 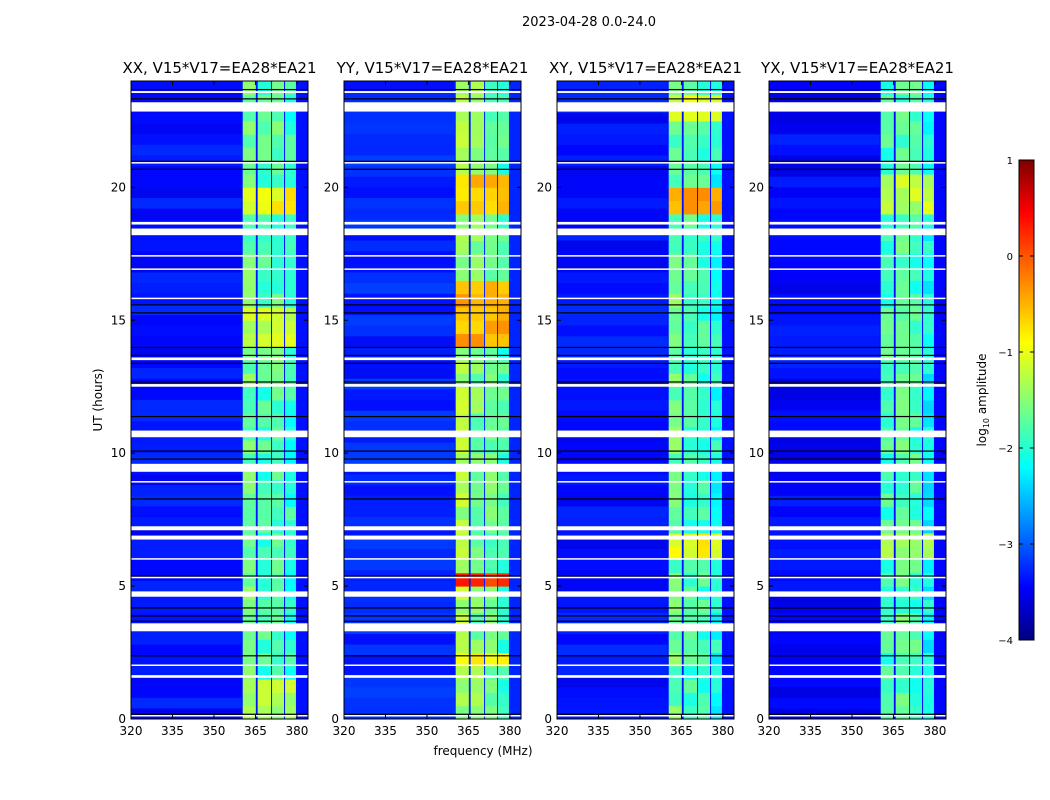 What do you see at coordinates (1026, 400) in the screenshot?
I see `colorbar` at bounding box center [1026, 400].